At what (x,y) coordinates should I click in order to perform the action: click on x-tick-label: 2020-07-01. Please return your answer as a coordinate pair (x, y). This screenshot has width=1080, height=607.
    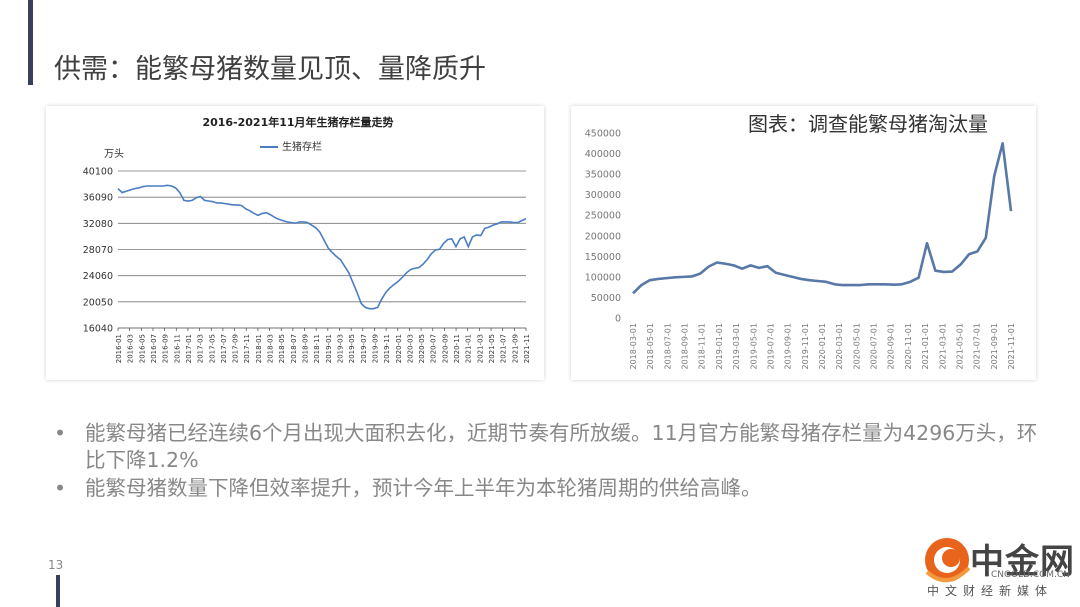
    Looking at the image, I should click on (874, 346).